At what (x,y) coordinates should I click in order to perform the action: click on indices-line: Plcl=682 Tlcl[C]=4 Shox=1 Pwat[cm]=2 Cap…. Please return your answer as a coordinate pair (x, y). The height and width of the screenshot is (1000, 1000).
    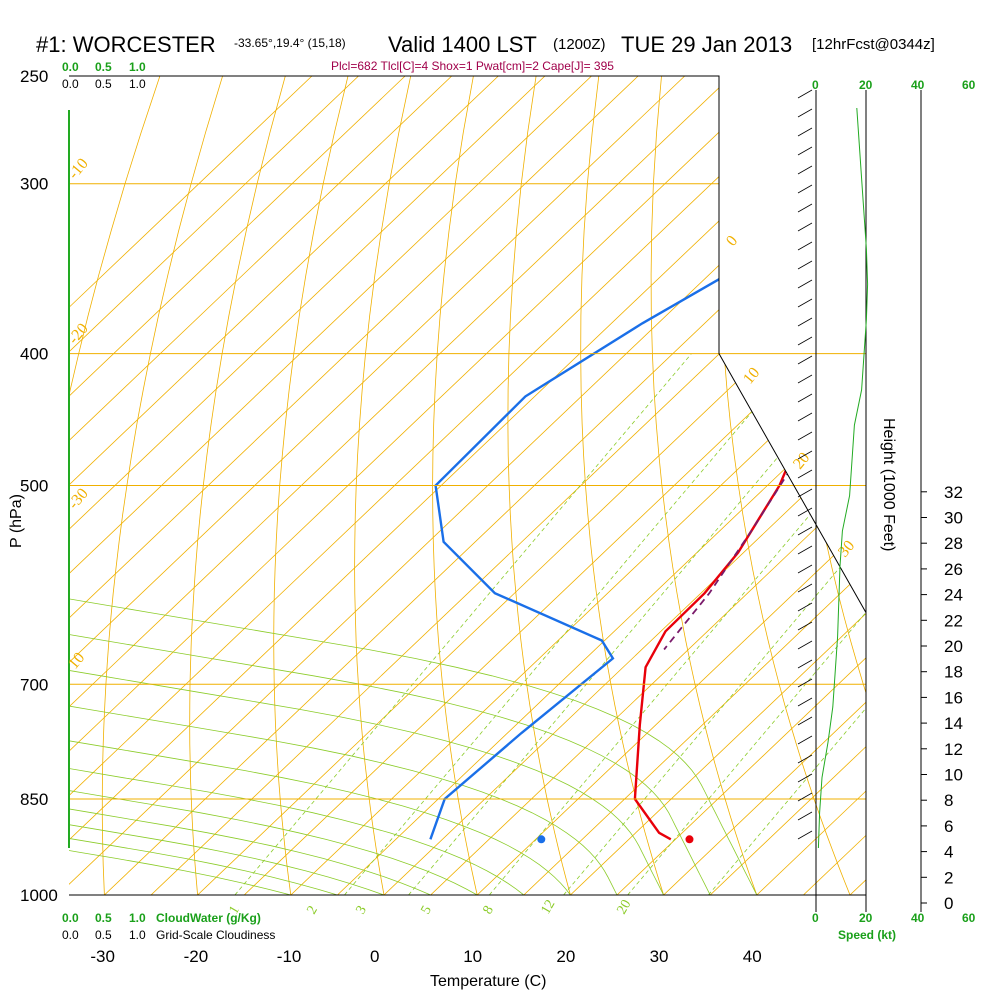
    Looking at the image, I should click on (472, 66).